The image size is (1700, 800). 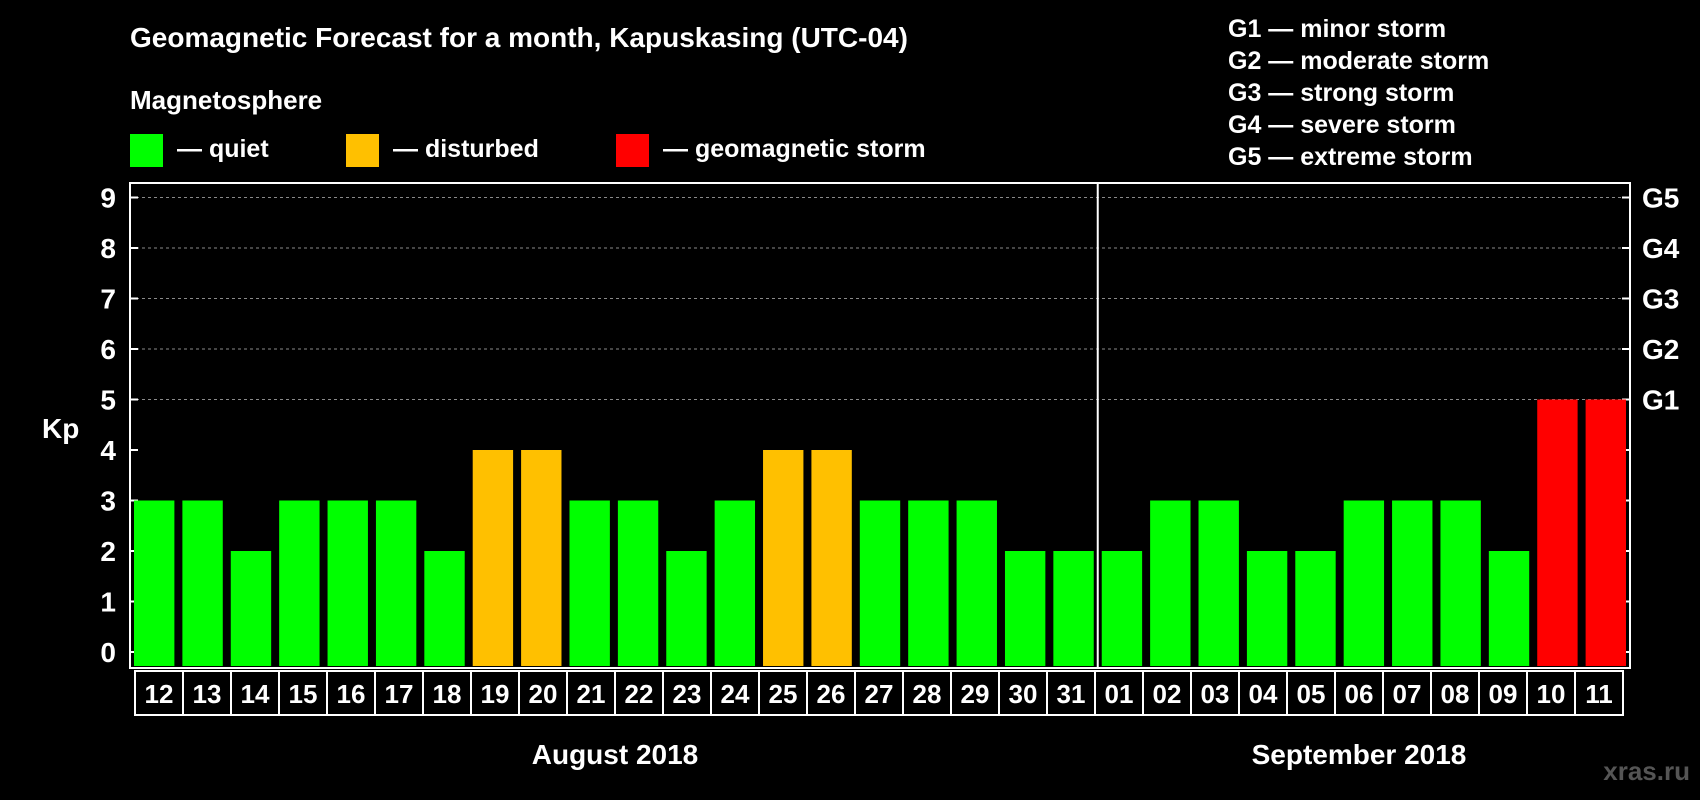 What do you see at coordinates (831, 694) in the screenshot?
I see `x-tick-label: 26` at bounding box center [831, 694].